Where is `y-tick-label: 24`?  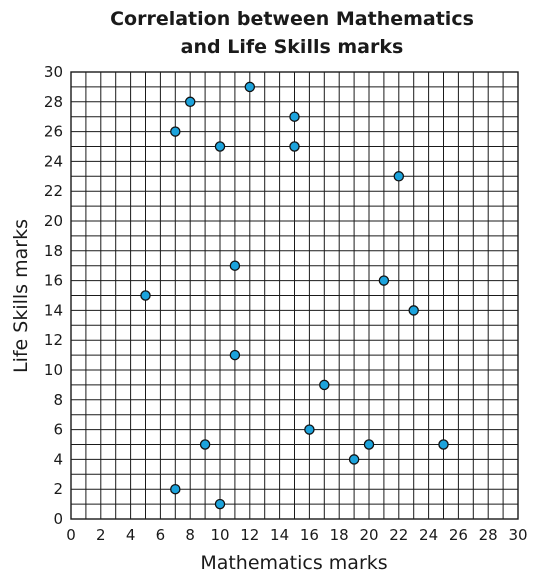 y-tick-label: 24 is located at coordinates (53, 161).